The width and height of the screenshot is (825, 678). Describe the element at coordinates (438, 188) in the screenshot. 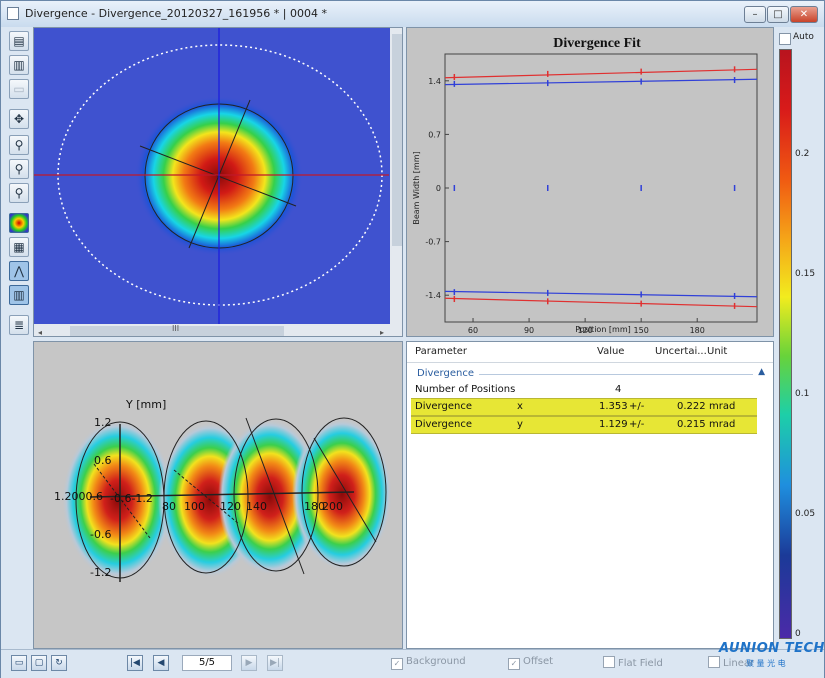

I see `y-tick-label: 0` at that location.